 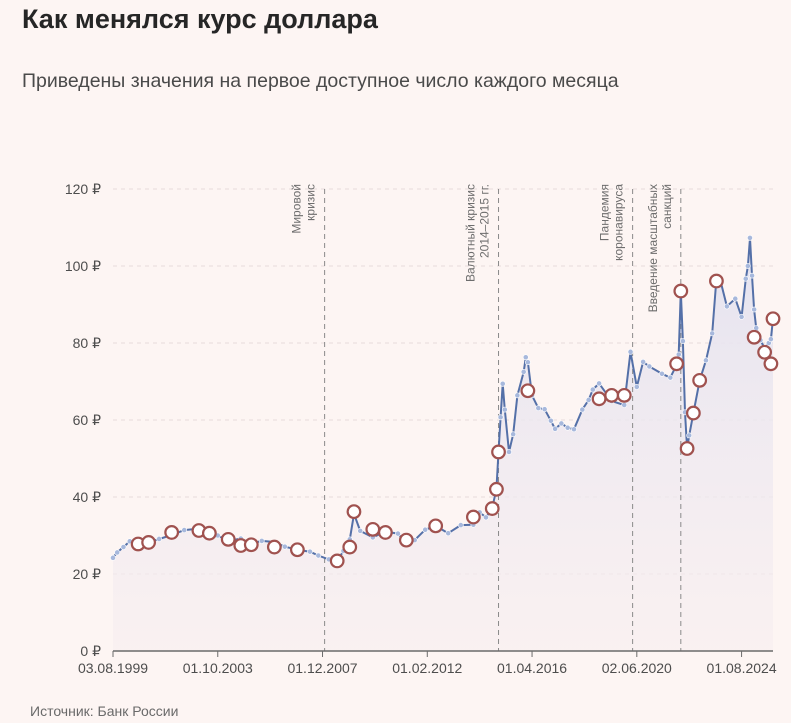 What do you see at coordinates (619, 222) in the screenshot?
I see `event-label-line: коронавируса` at bounding box center [619, 222].